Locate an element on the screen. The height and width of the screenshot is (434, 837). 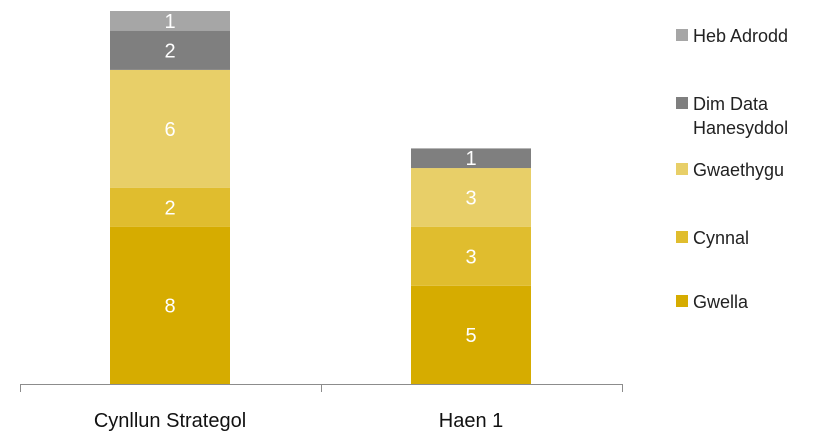
bar-segment-heb-adrodd is located at coordinates (170, 21).